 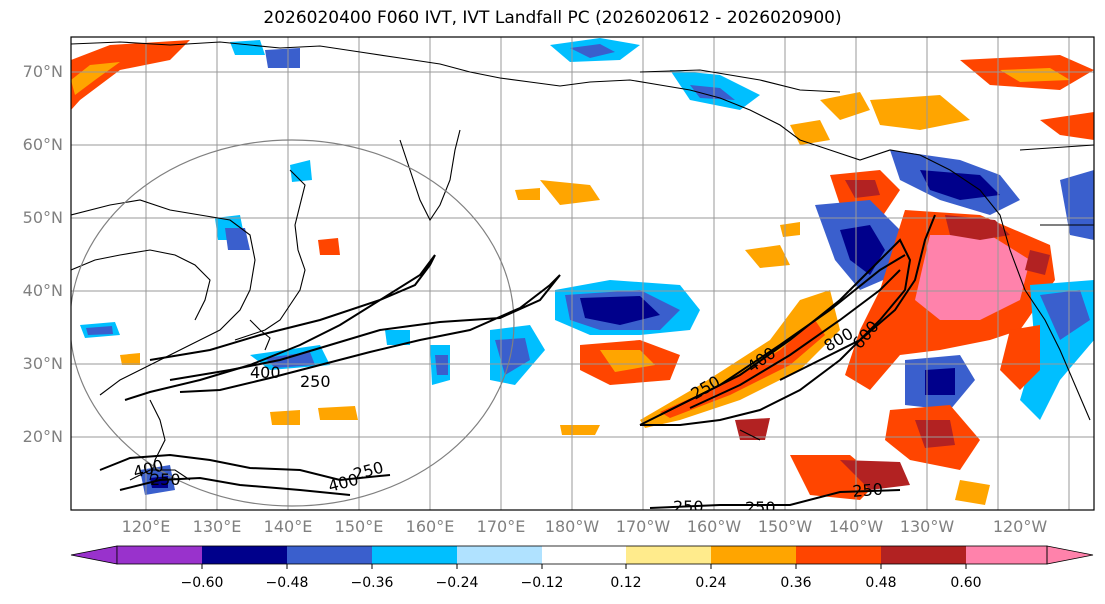 What do you see at coordinates (856, 526) in the screenshot?
I see `lon-label: 140°W` at bounding box center [856, 526].